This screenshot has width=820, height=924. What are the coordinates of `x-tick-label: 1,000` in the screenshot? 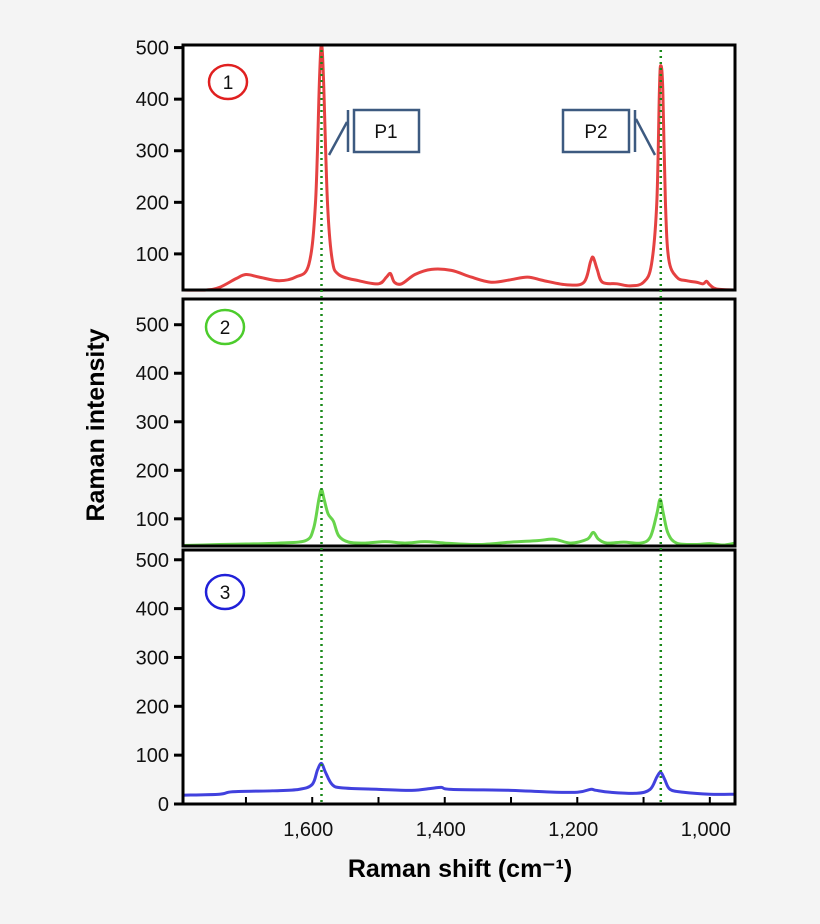 It's located at (706, 830).